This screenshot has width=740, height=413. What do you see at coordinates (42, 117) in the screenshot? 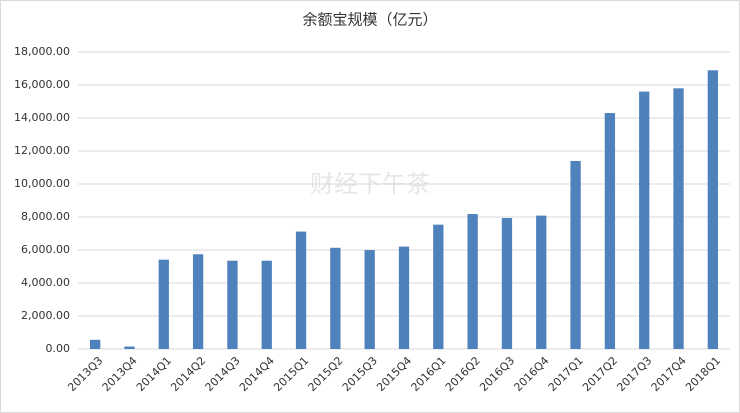
I see `y-tick-label: 14,000.00` at bounding box center [42, 117].